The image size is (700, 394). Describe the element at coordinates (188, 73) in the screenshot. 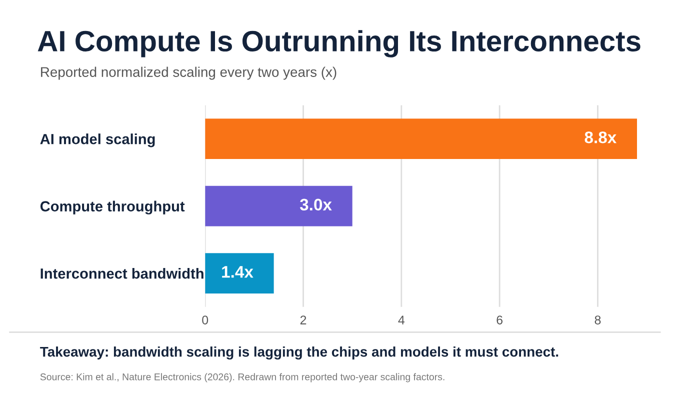

I see `chart-subtitle: Reported normalized scaling every two years (x)` at that location.